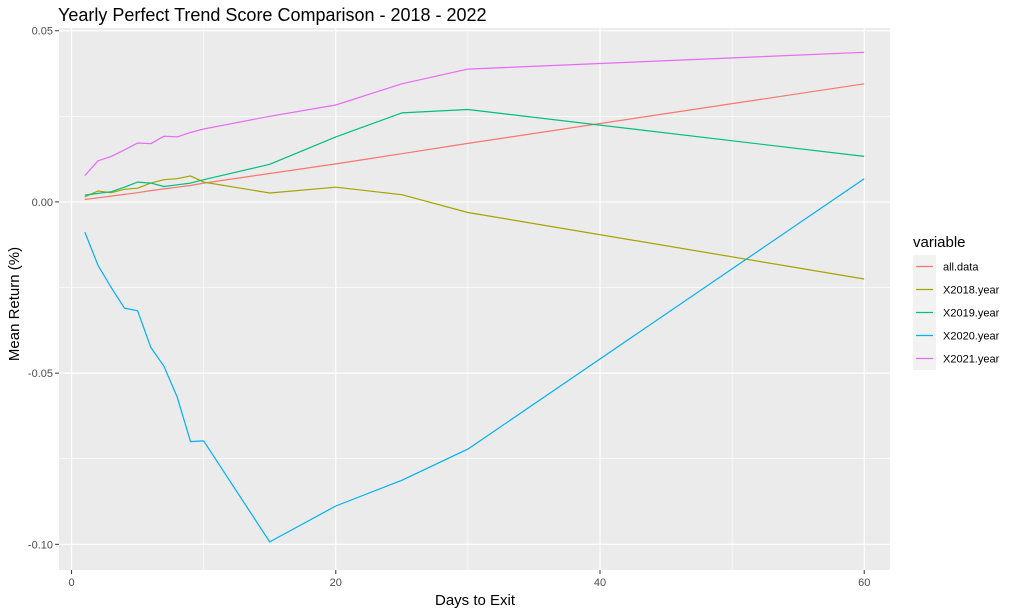 This screenshot has height=614, width=1019. I want to click on x-tick-label: 60, so click(864, 583).